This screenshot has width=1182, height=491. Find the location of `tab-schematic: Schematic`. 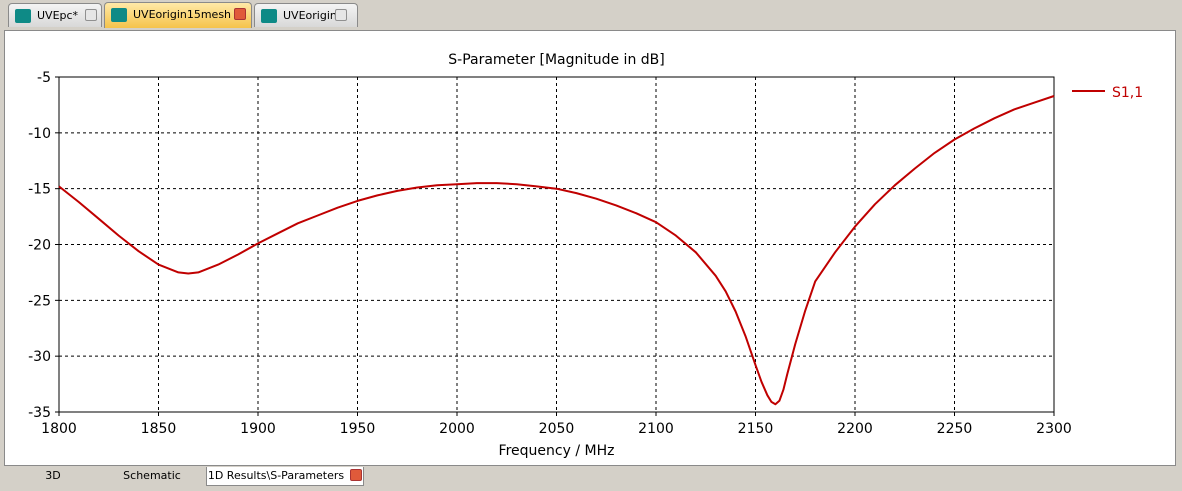

tab-schematic: Schematic is located at coordinates (152, 476).